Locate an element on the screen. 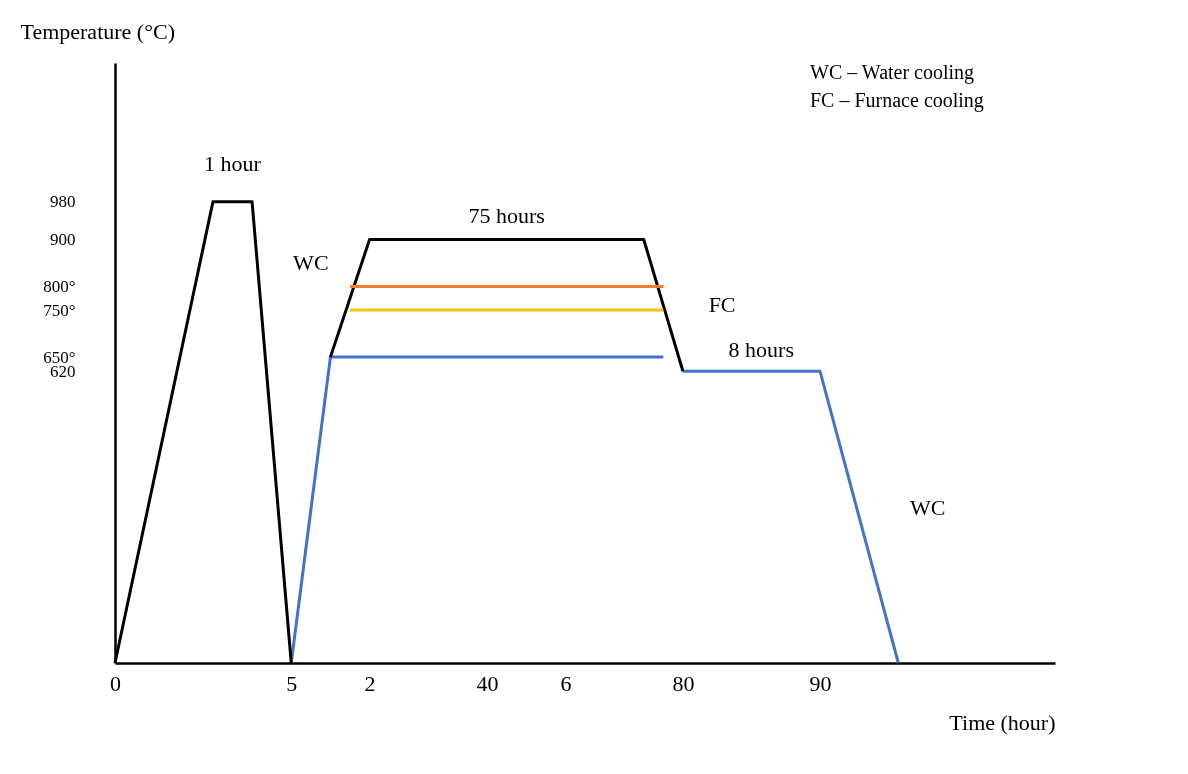  x-tick-label: 2 is located at coordinates (370, 683).